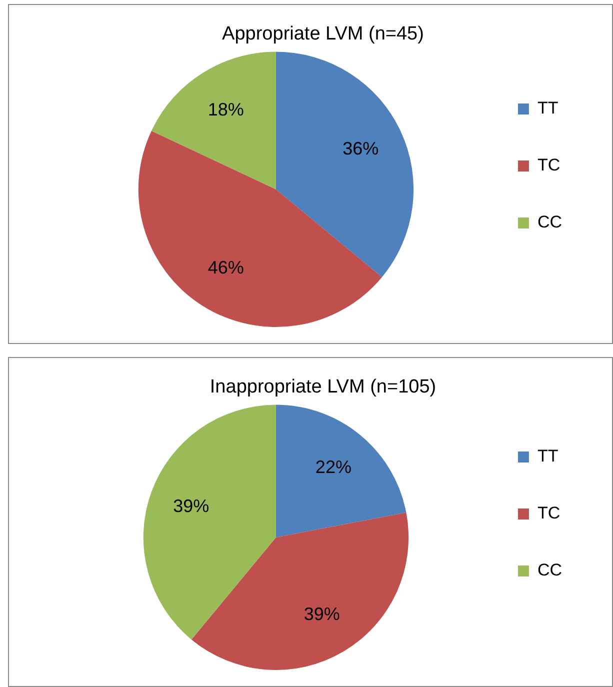  I want to click on data-label: 18%, so click(226, 109).